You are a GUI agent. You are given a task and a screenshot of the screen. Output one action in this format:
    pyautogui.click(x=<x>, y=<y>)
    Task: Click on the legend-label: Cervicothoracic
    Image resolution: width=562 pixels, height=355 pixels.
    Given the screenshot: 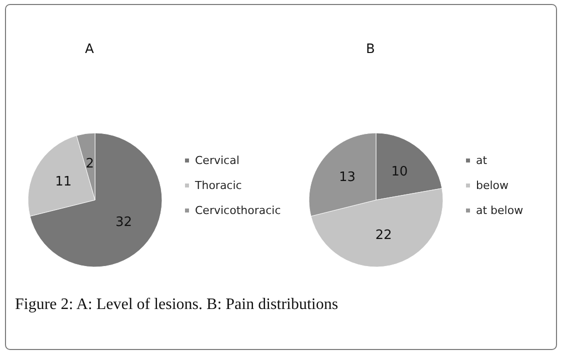 What is the action you would take?
    pyautogui.click(x=238, y=210)
    